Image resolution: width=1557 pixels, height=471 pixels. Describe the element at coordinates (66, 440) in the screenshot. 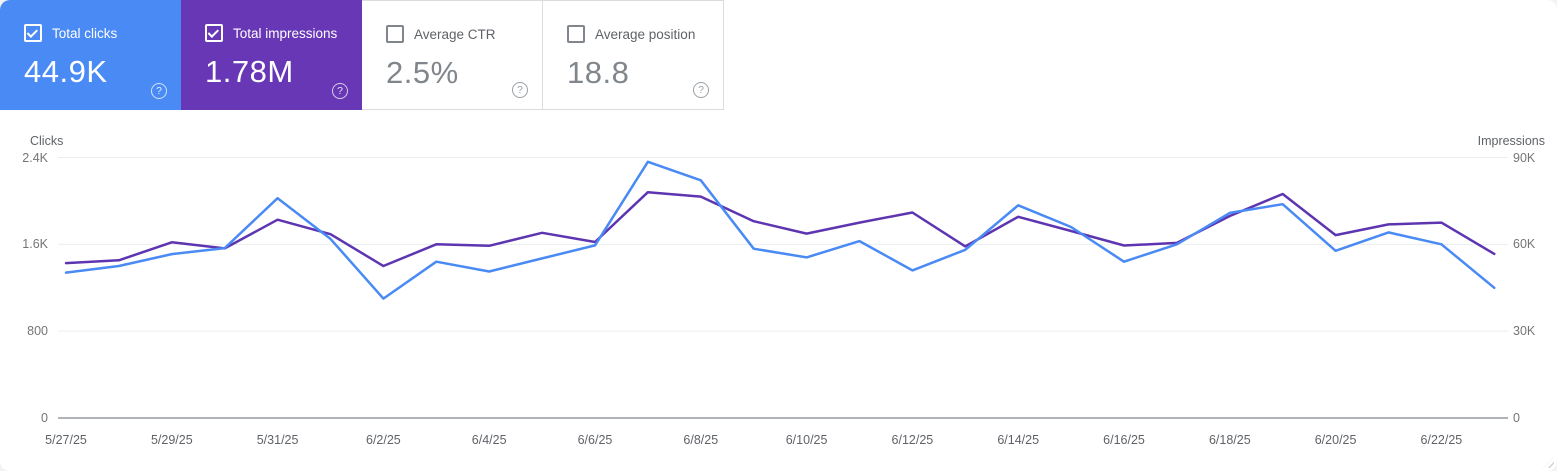

I see `x-axis-tick: 5/27/25` at that location.